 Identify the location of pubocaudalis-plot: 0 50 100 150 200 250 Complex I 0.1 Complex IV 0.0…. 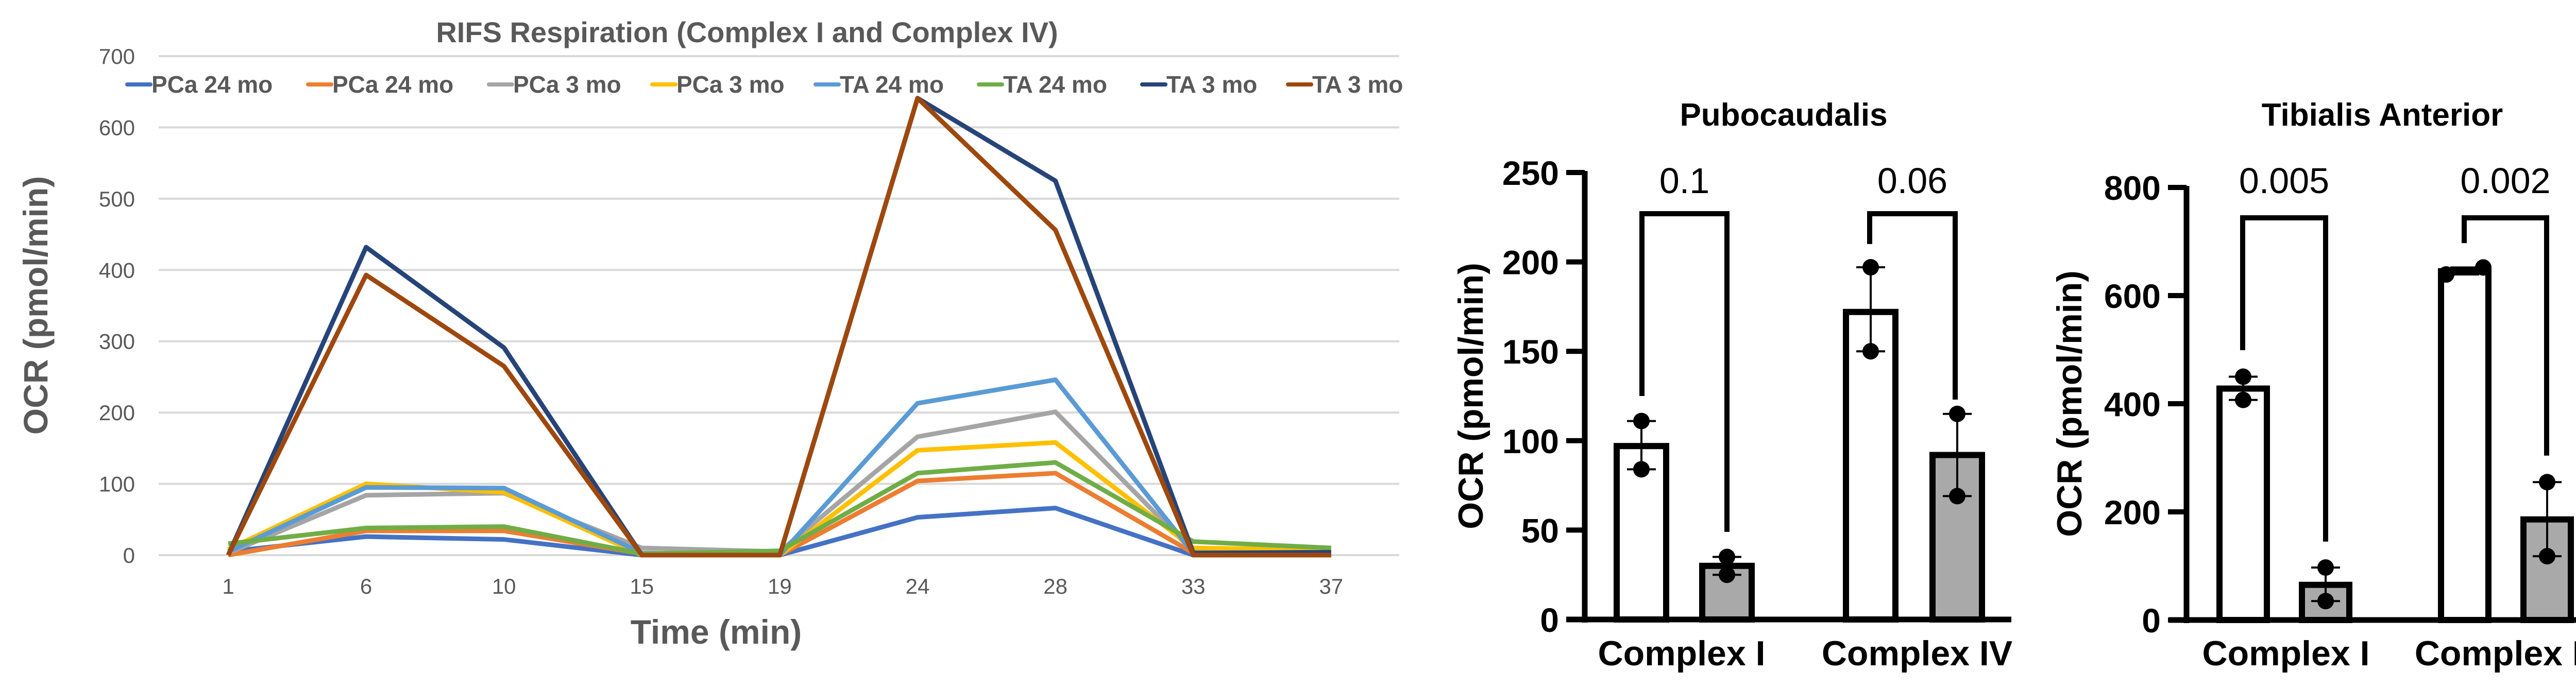
(1757, 413).